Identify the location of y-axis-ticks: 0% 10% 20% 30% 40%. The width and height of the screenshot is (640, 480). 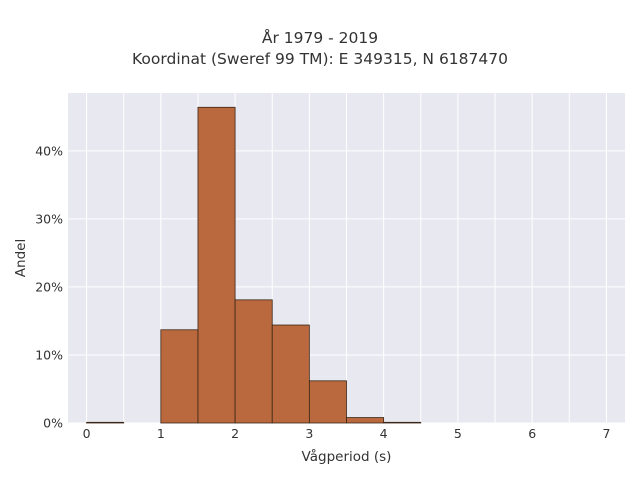
(49, 286).